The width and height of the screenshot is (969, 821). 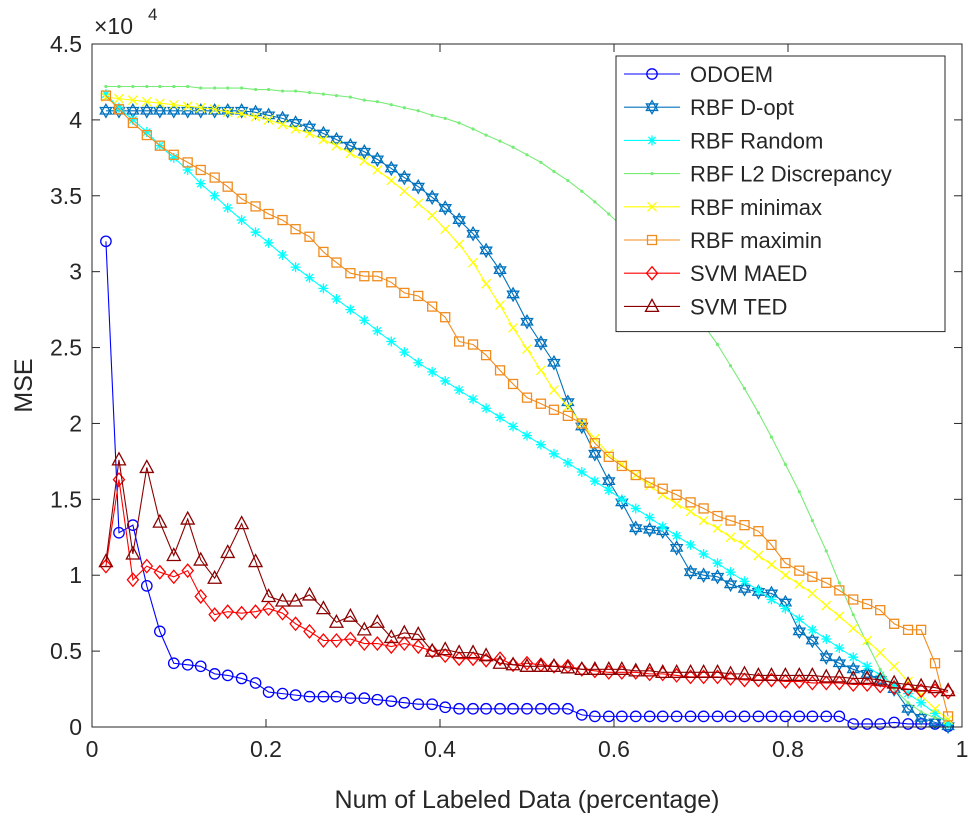 I want to click on legend-entry-rbf-l2-discrepancy: RBF L2 Discrepancy, so click(x=758, y=174).